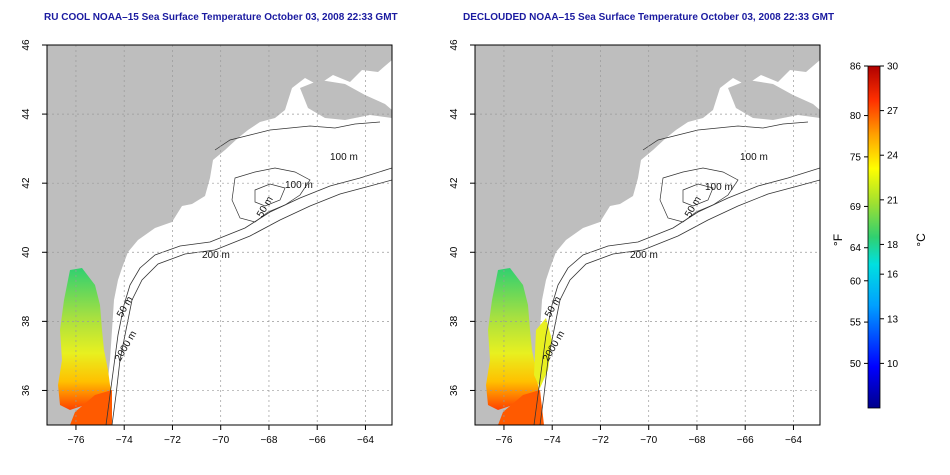 Image resolution: width=950 pixels, height=475 pixels. What do you see at coordinates (856, 364) in the screenshot?
I see `fahrenheit-tick-label: 50` at bounding box center [856, 364].